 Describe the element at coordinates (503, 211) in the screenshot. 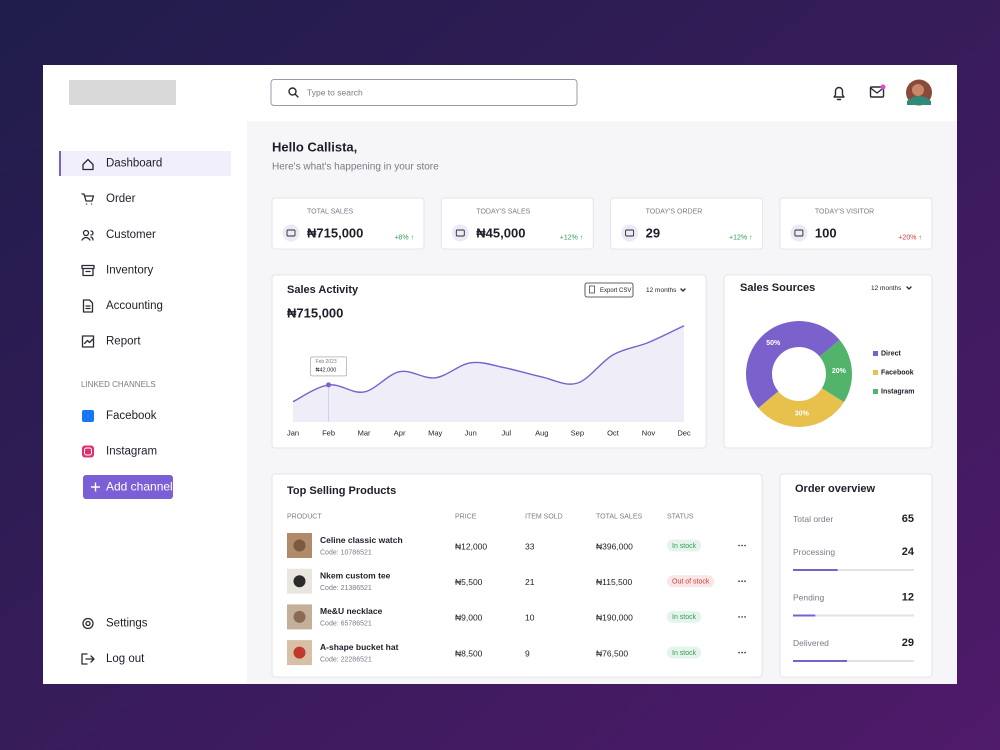

I see `stat-label: TODAY'S SALES` at that location.